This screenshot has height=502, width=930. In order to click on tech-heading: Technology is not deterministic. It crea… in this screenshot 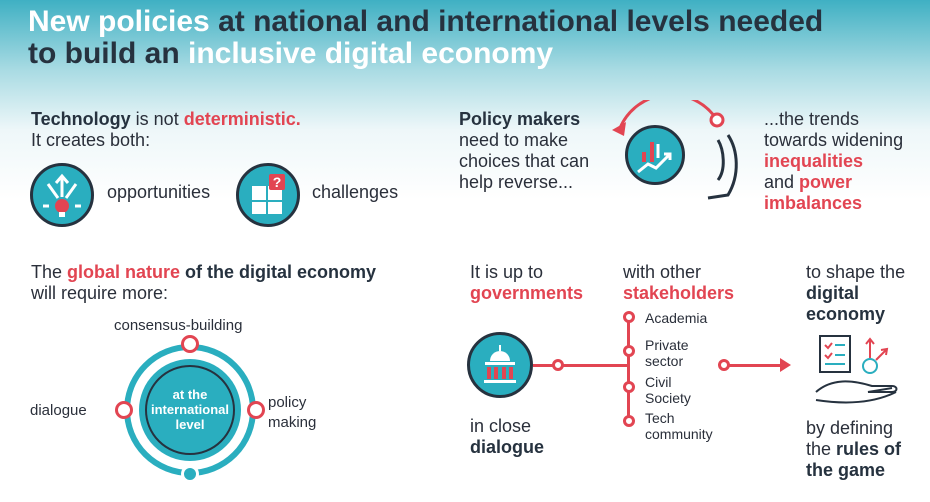, I will do `click(166, 129)`.